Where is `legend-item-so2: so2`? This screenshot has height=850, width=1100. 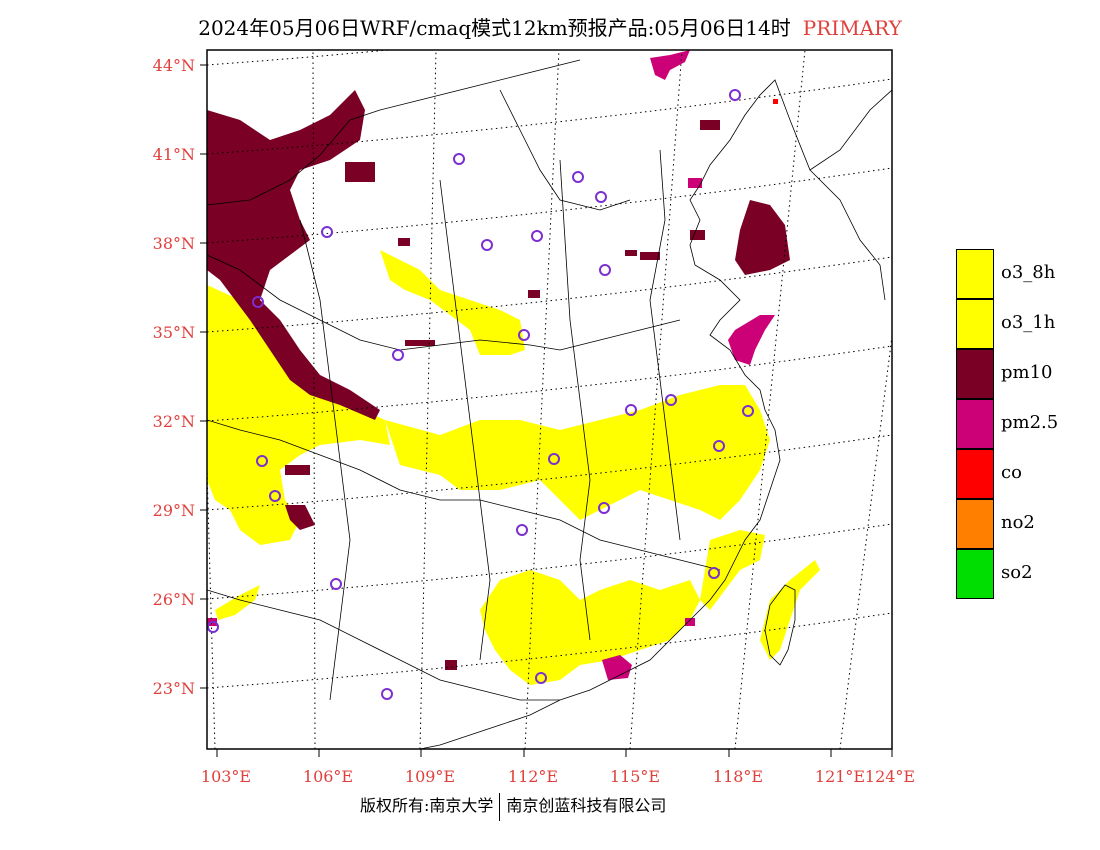
legend-item-so2: so2 is located at coordinates (1026, 574).